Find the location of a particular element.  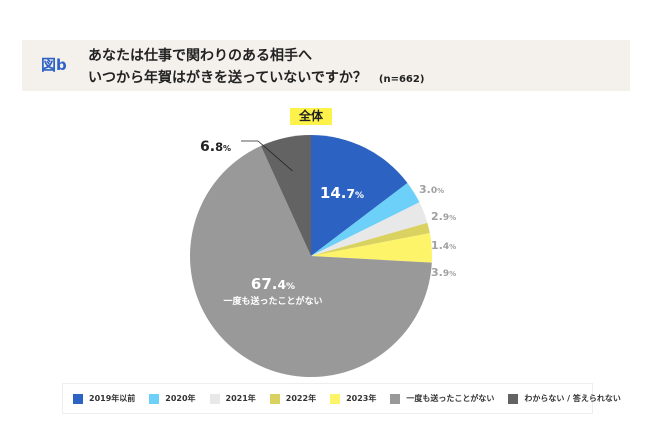

data-label: 1.4% is located at coordinates (443, 245).